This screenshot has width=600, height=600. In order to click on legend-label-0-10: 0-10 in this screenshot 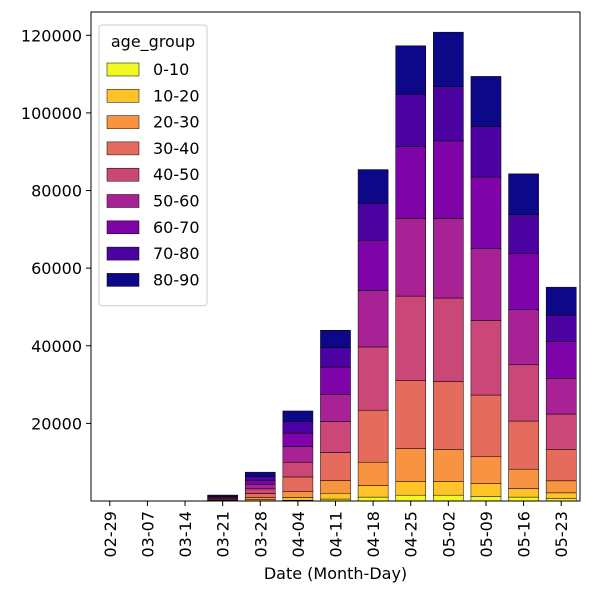, I will do `click(171, 69)`.